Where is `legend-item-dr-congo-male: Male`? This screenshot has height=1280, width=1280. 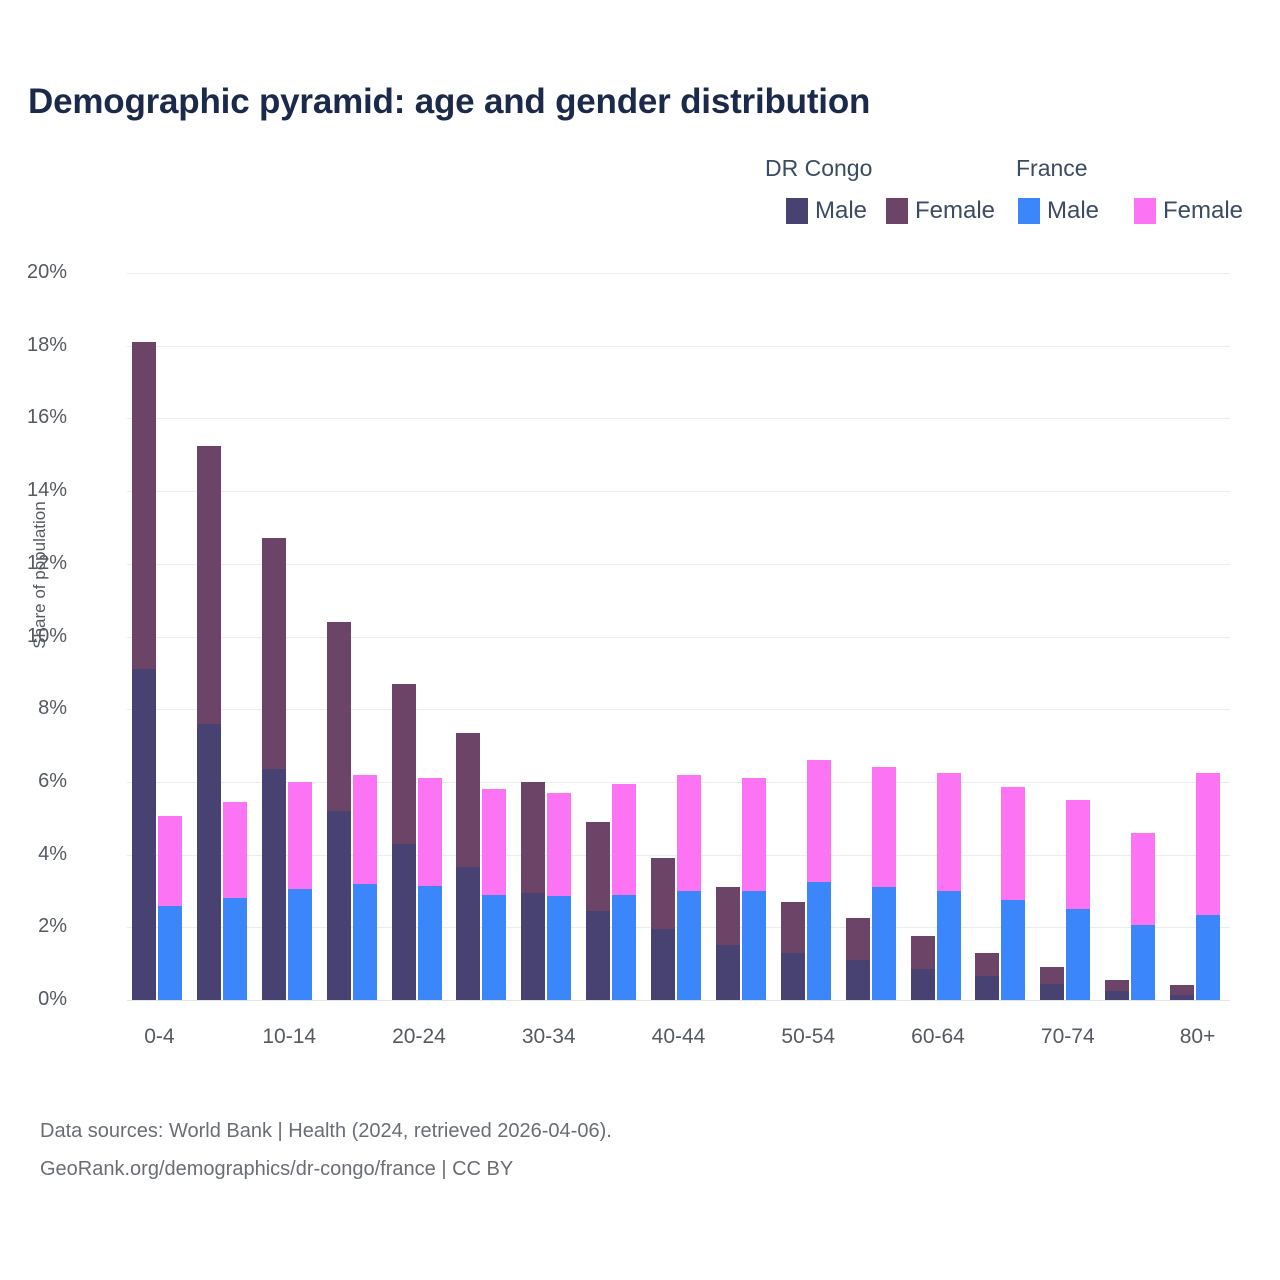 legend-item-dr-congo-male: Male is located at coordinates (826, 211).